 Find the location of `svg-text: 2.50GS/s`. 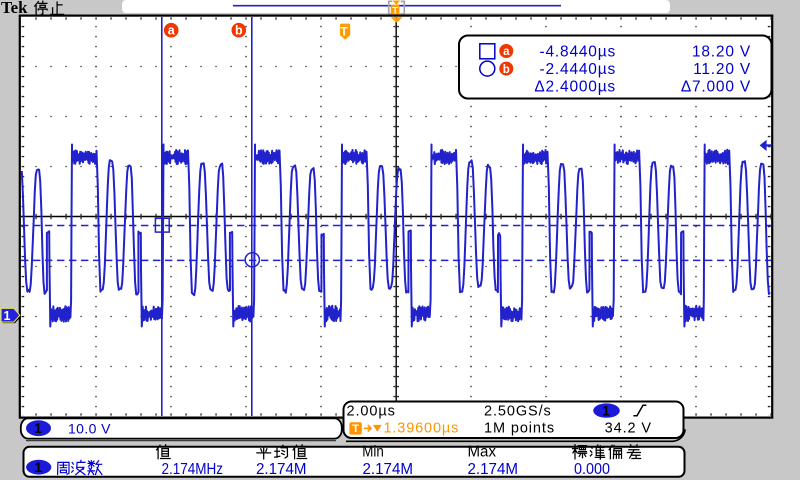

svg-text: 2.50GS/s is located at coordinates (518, 411).